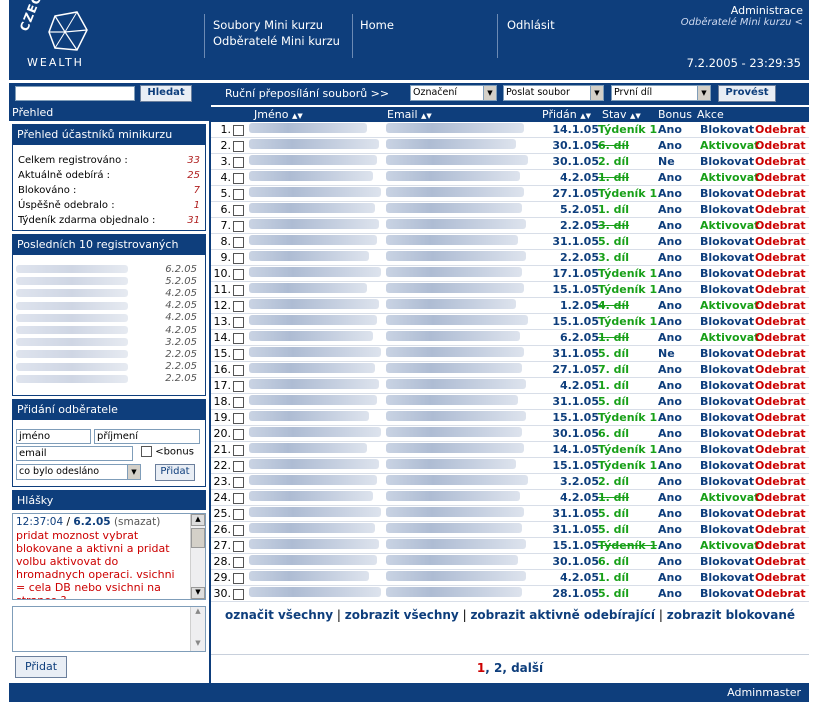 The width and height of the screenshot is (818, 710). What do you see at coordinates (453, 93) in the screenshot?
I see `marking-select: Označení ▼` at bounding box center [453, 93].